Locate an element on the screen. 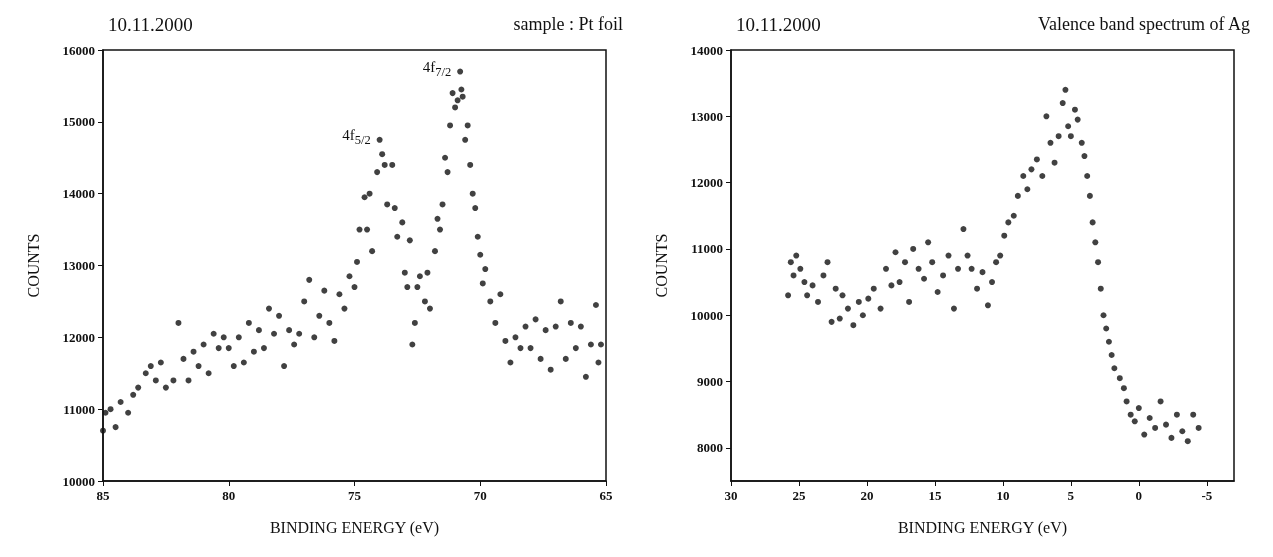 Image resolution: width=1273 pixels, height=557 pixels. x-tick-label: 70 is located at coordinates (480, 495).